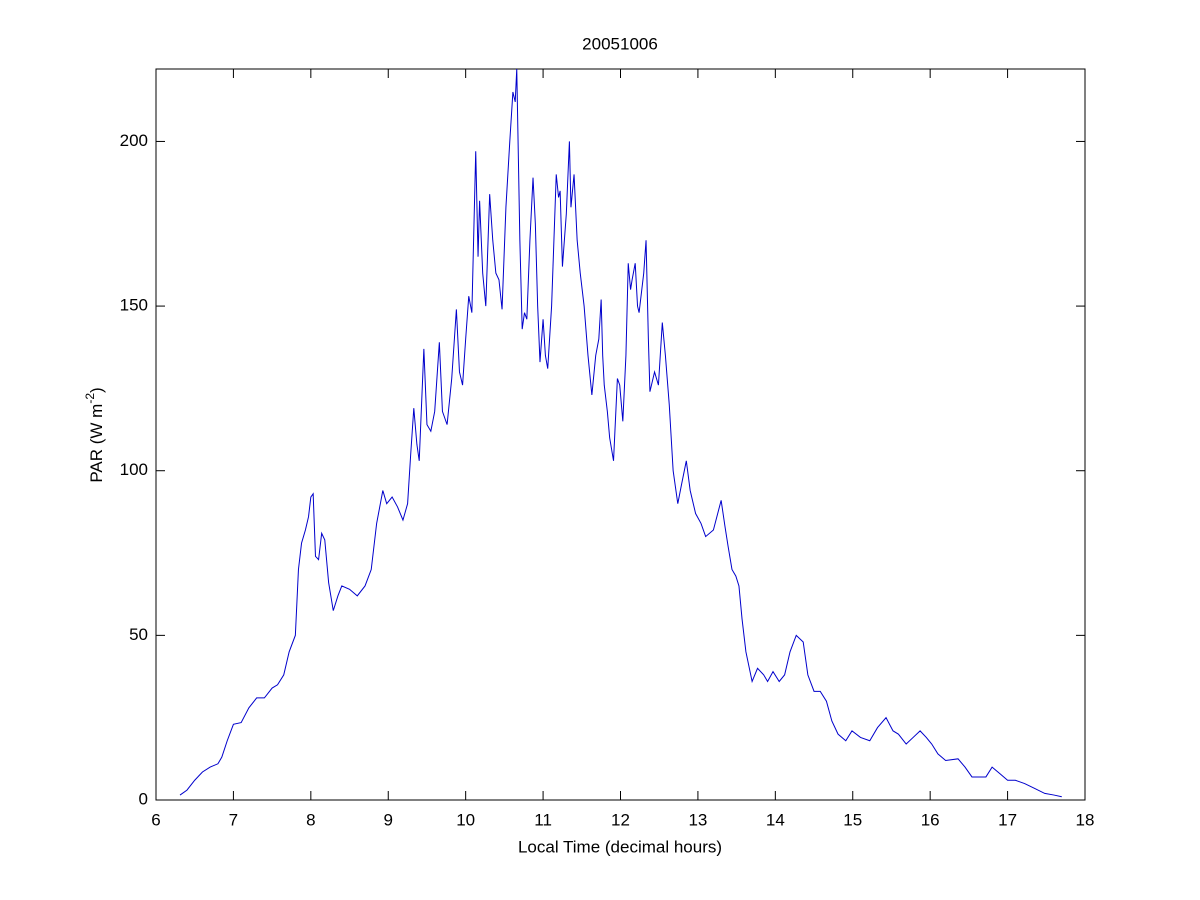 This screenshot has width=1200, height=900. I want to click on y-axis-label-text: PAR (W m, so click(96, 443).